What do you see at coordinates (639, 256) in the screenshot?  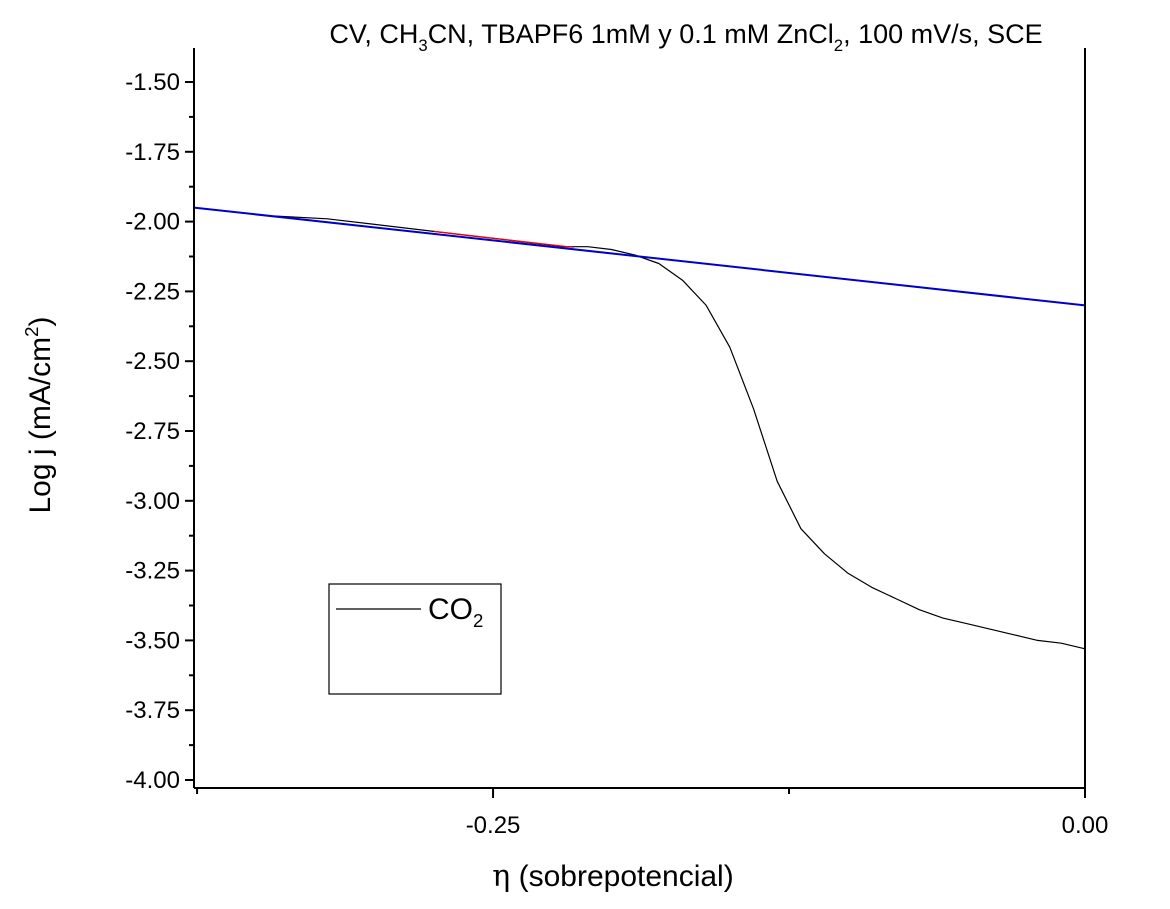 I see `series-fit-line` at bounding box center [639, 256].